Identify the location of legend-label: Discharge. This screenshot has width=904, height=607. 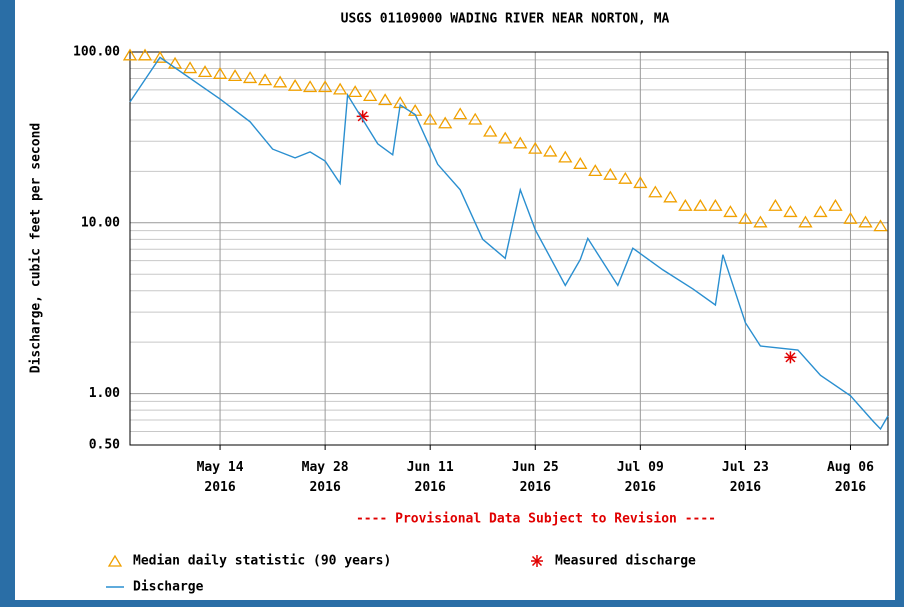
(168, 587).